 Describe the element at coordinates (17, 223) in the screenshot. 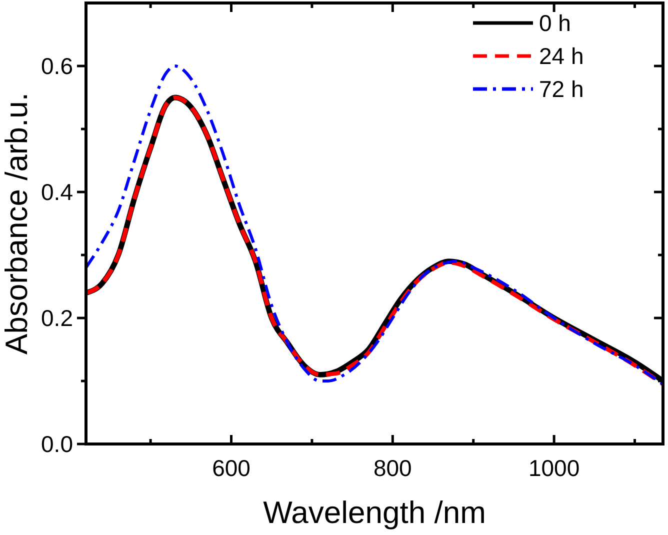

I see `y-axis-title: Absorbance /arb.u.` at that location.